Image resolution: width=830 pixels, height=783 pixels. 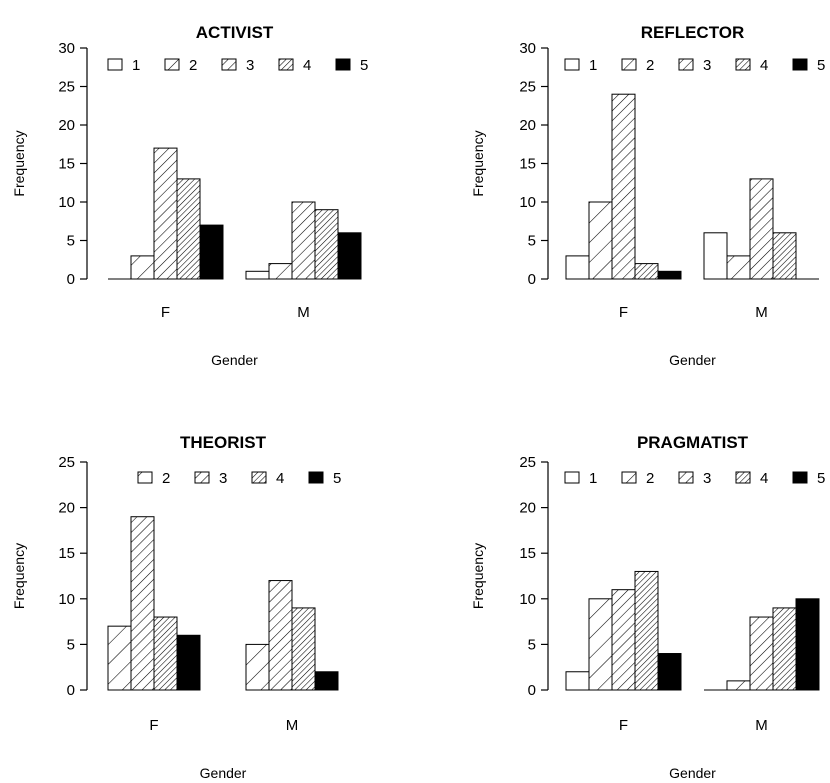 What do you see at coordinates (693, 32) in the screenshot?
I see `chart-title: REFLECTOR` at bounding box center [693, 32].